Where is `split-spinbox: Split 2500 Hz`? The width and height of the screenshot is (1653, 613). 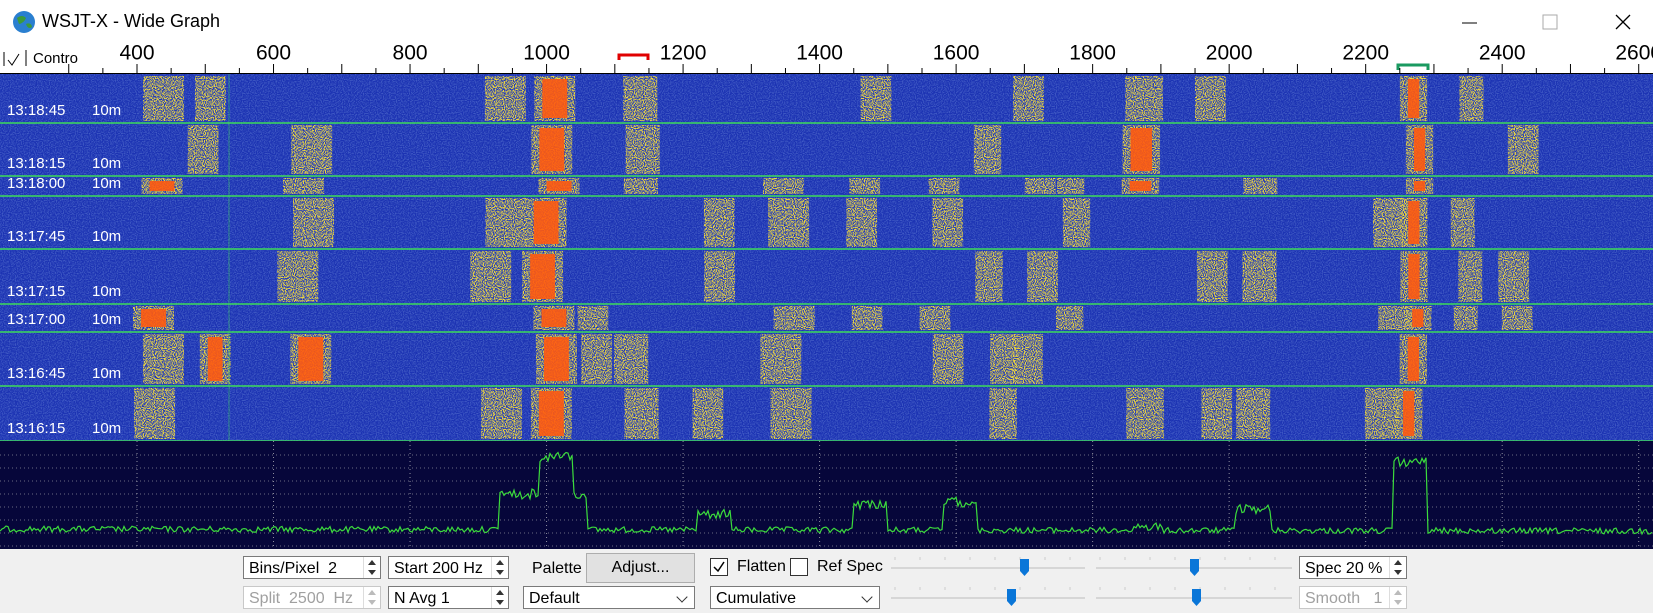 split-spinbox: Split 2500 Hz is located at coordinates (312, 597).